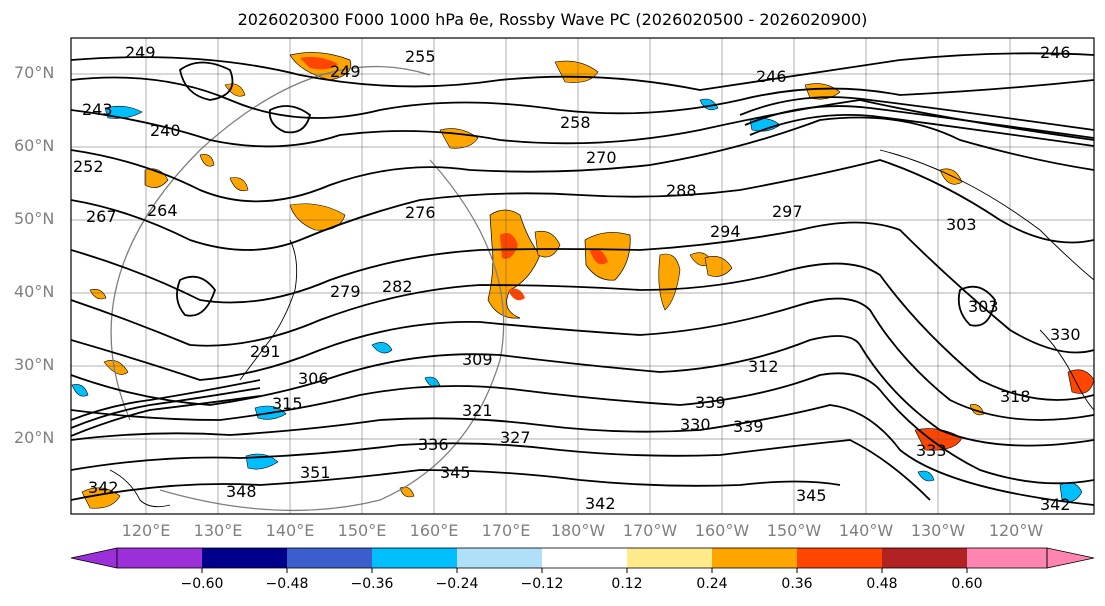 This screenshot has width=1105, height=606. What do you see at coordinates (627, 584) in the screenshot?
I see `colorbar-tick-label: 0.12` at bounding box center [627, 584].